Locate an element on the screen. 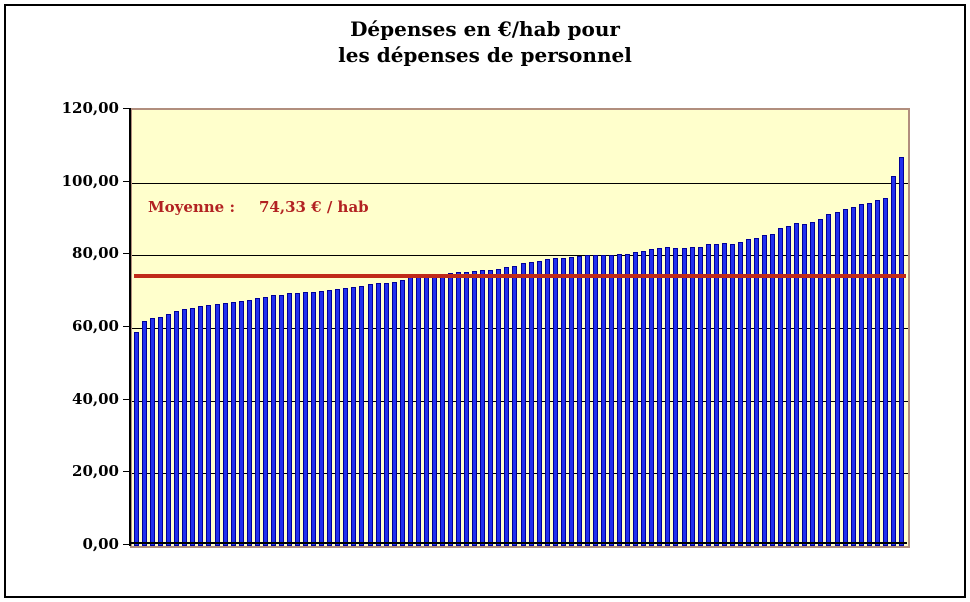 The height and width of the screenshot is (602, 970). y-axis is located at coordinates (130, 327).